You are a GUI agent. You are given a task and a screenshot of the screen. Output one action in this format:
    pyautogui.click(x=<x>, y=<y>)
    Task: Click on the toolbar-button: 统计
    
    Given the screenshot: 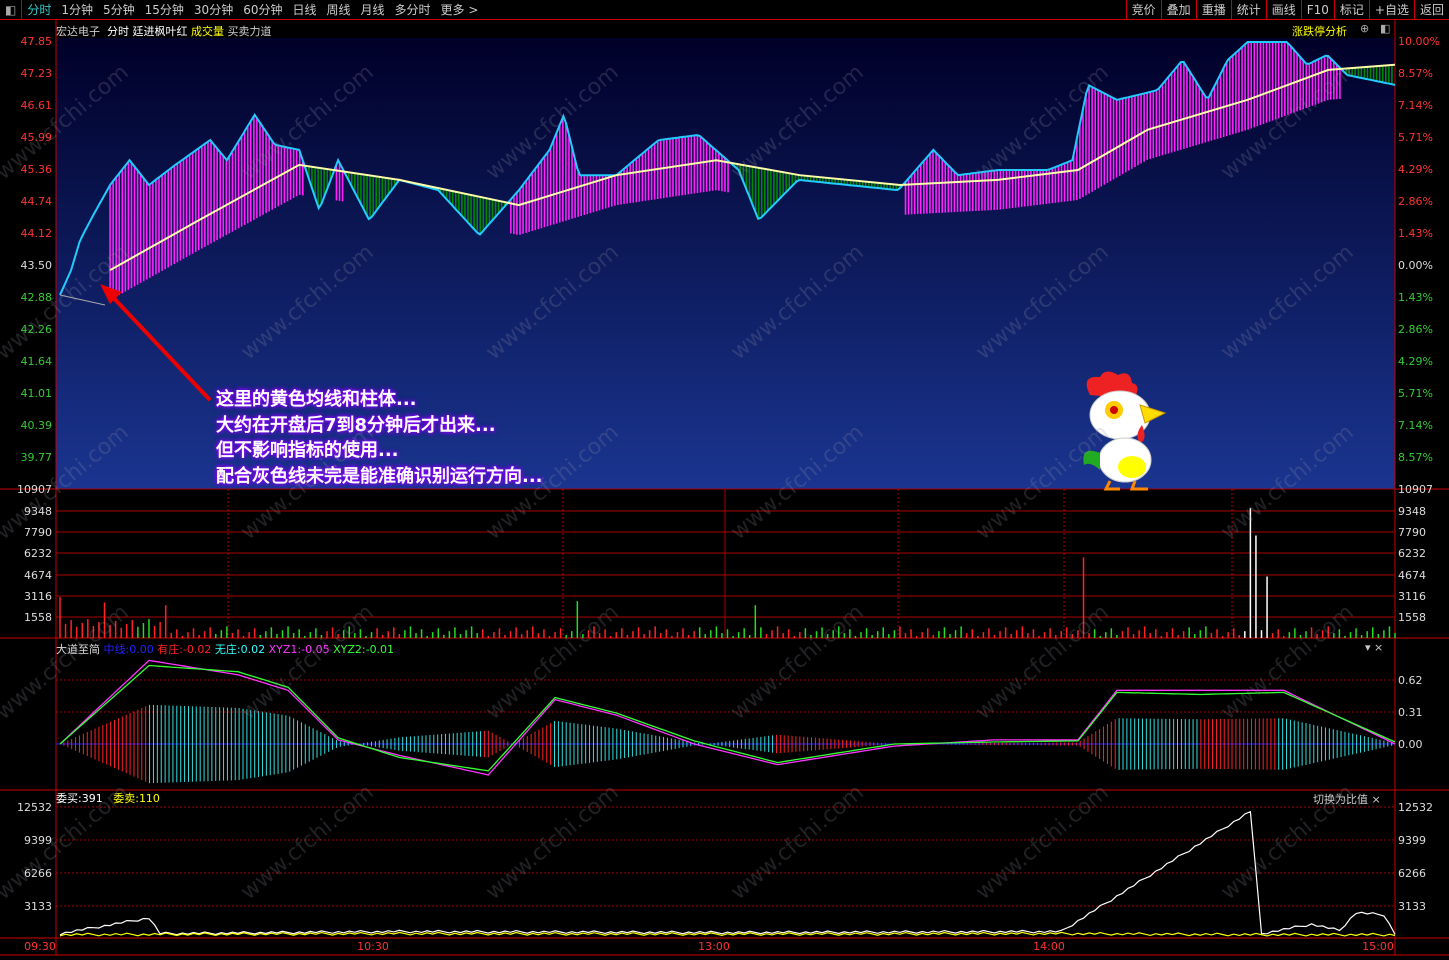 What is the action you would take?
    pyautogui.click(x=1248, y=10)
    